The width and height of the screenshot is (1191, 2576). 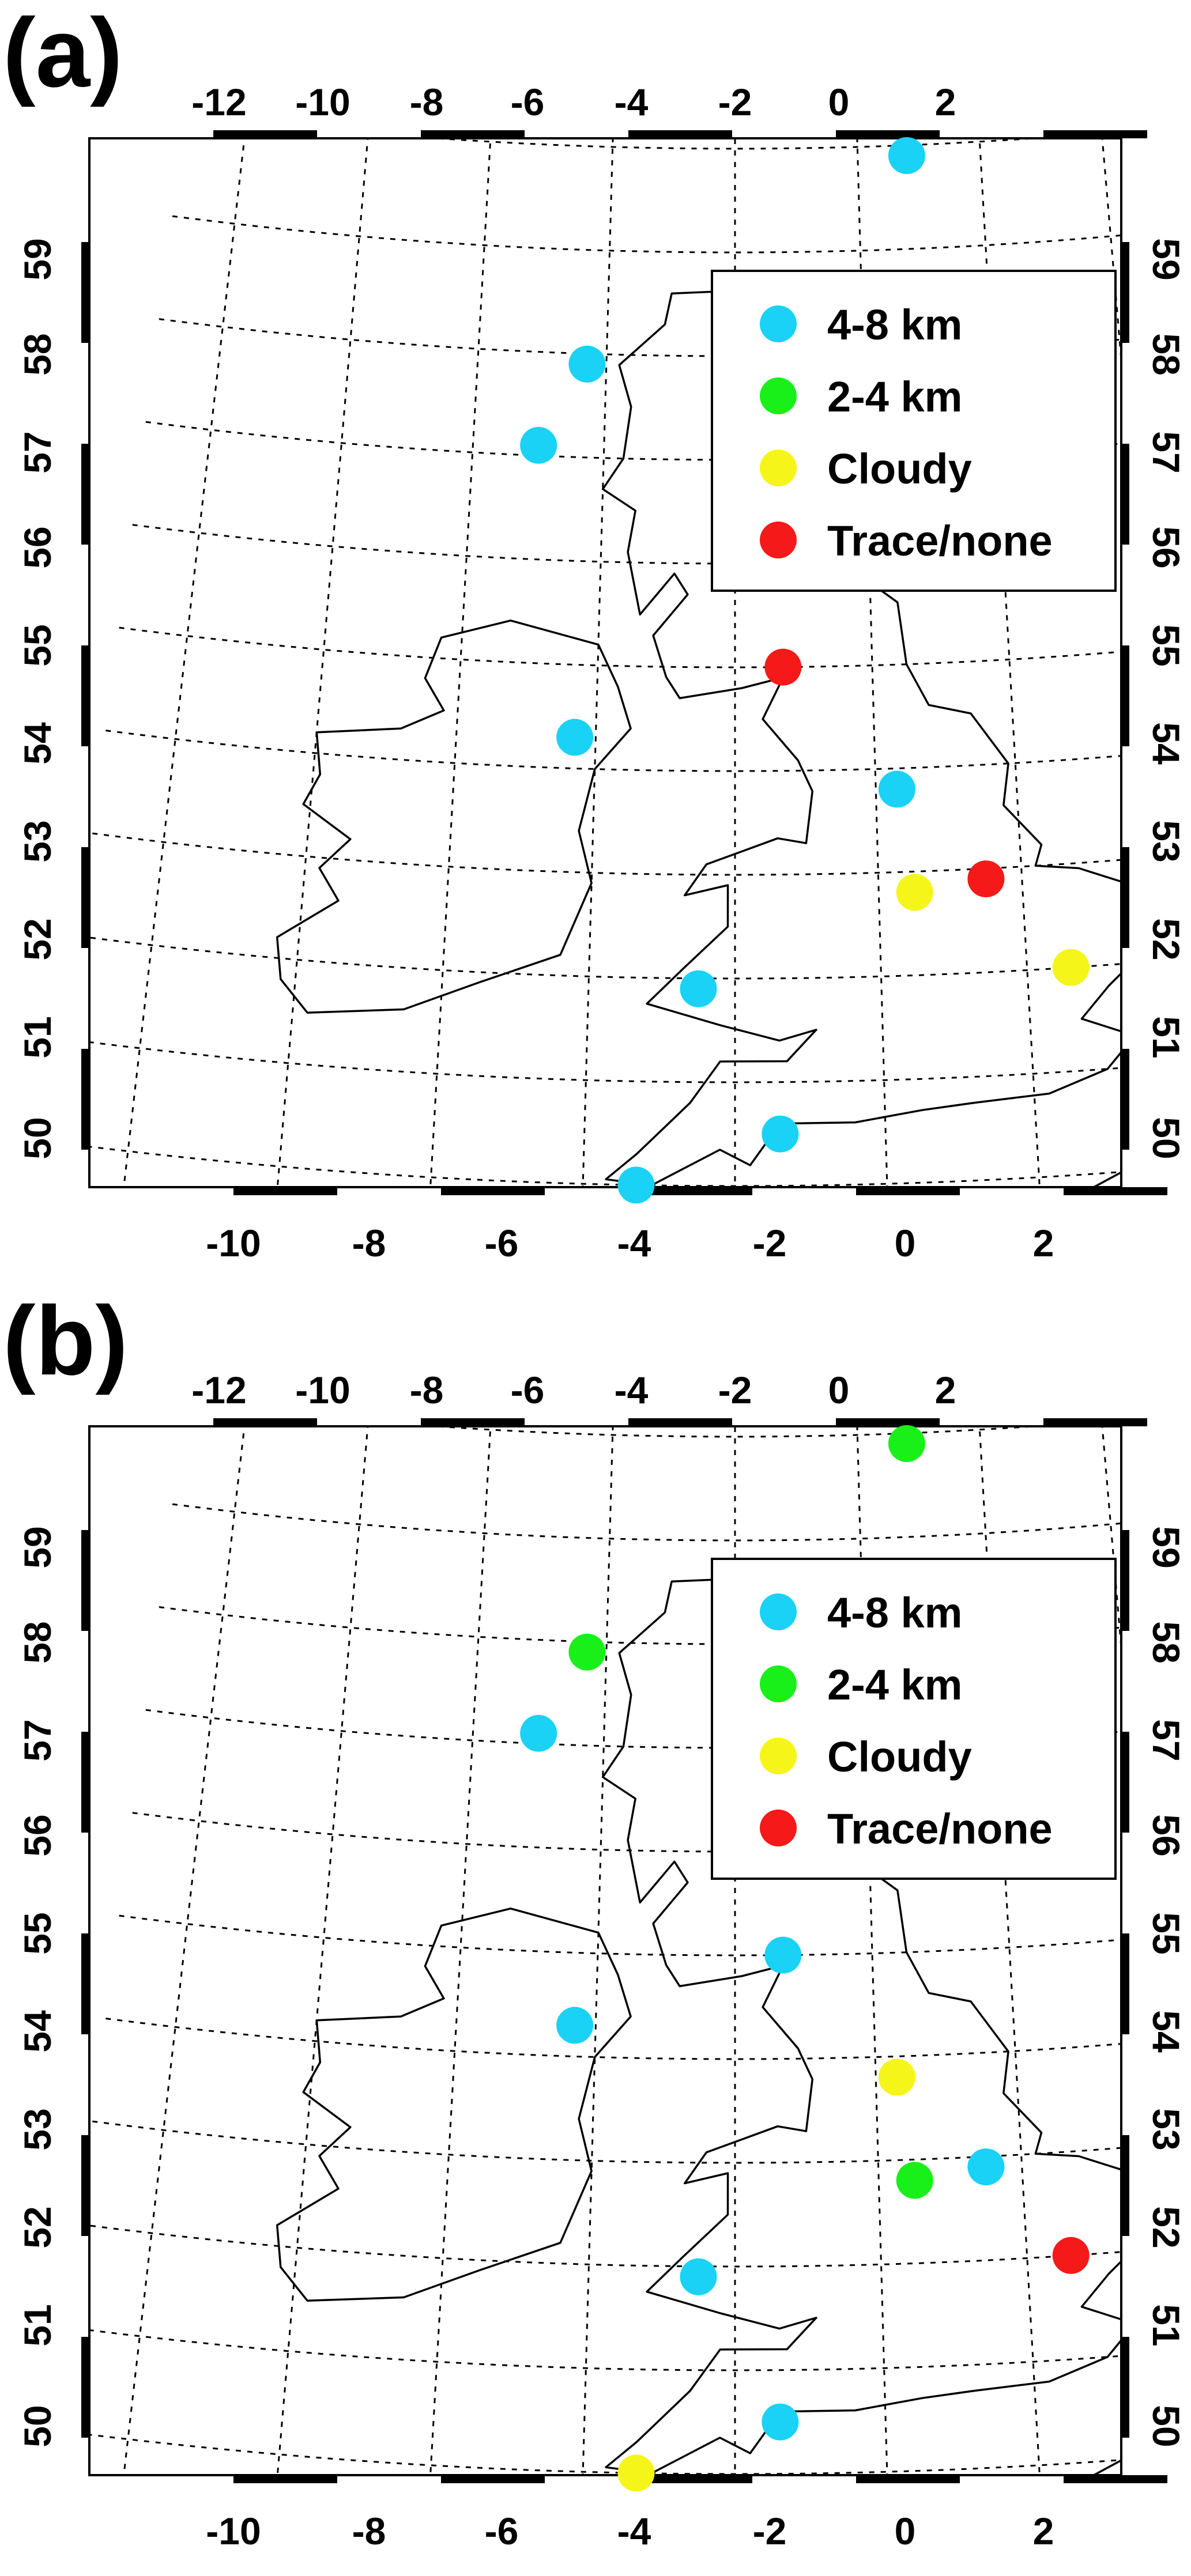 I want to click on tick-label-bottom: -10, so click(x=233, y=2531).